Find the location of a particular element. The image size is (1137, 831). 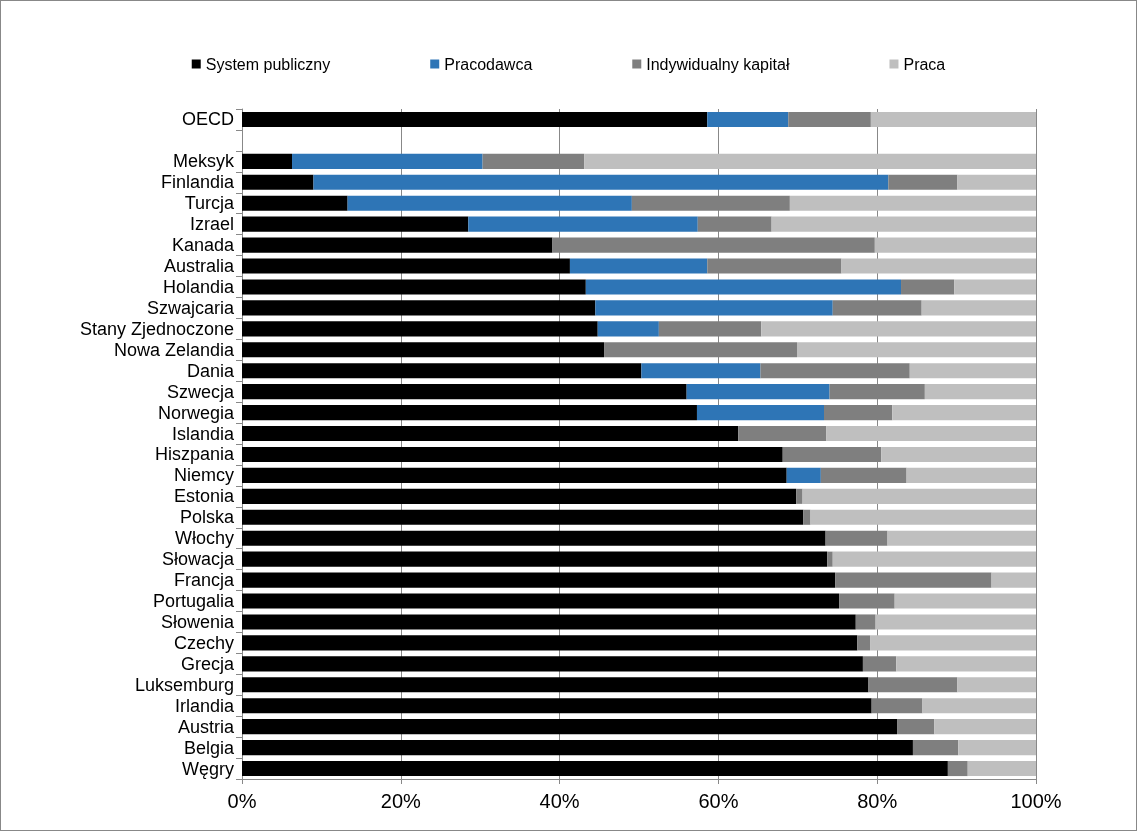

y-tick-label: Nowa Zelandia is located at coordinates (174, 349).